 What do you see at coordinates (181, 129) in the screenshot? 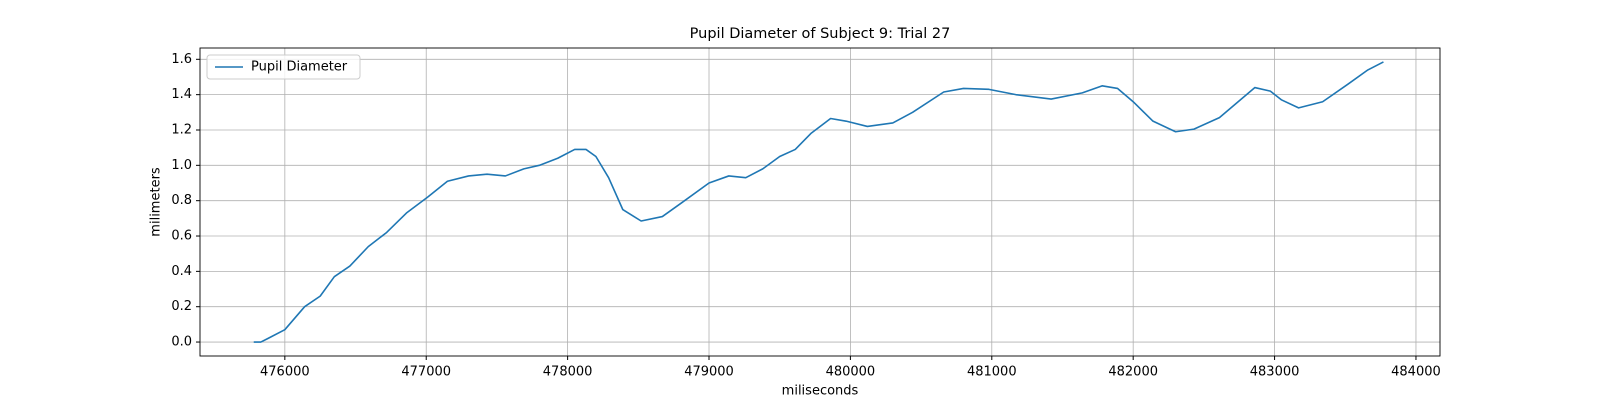
I see `y-tick-label: 1.2` at bounding box center [181, 129].